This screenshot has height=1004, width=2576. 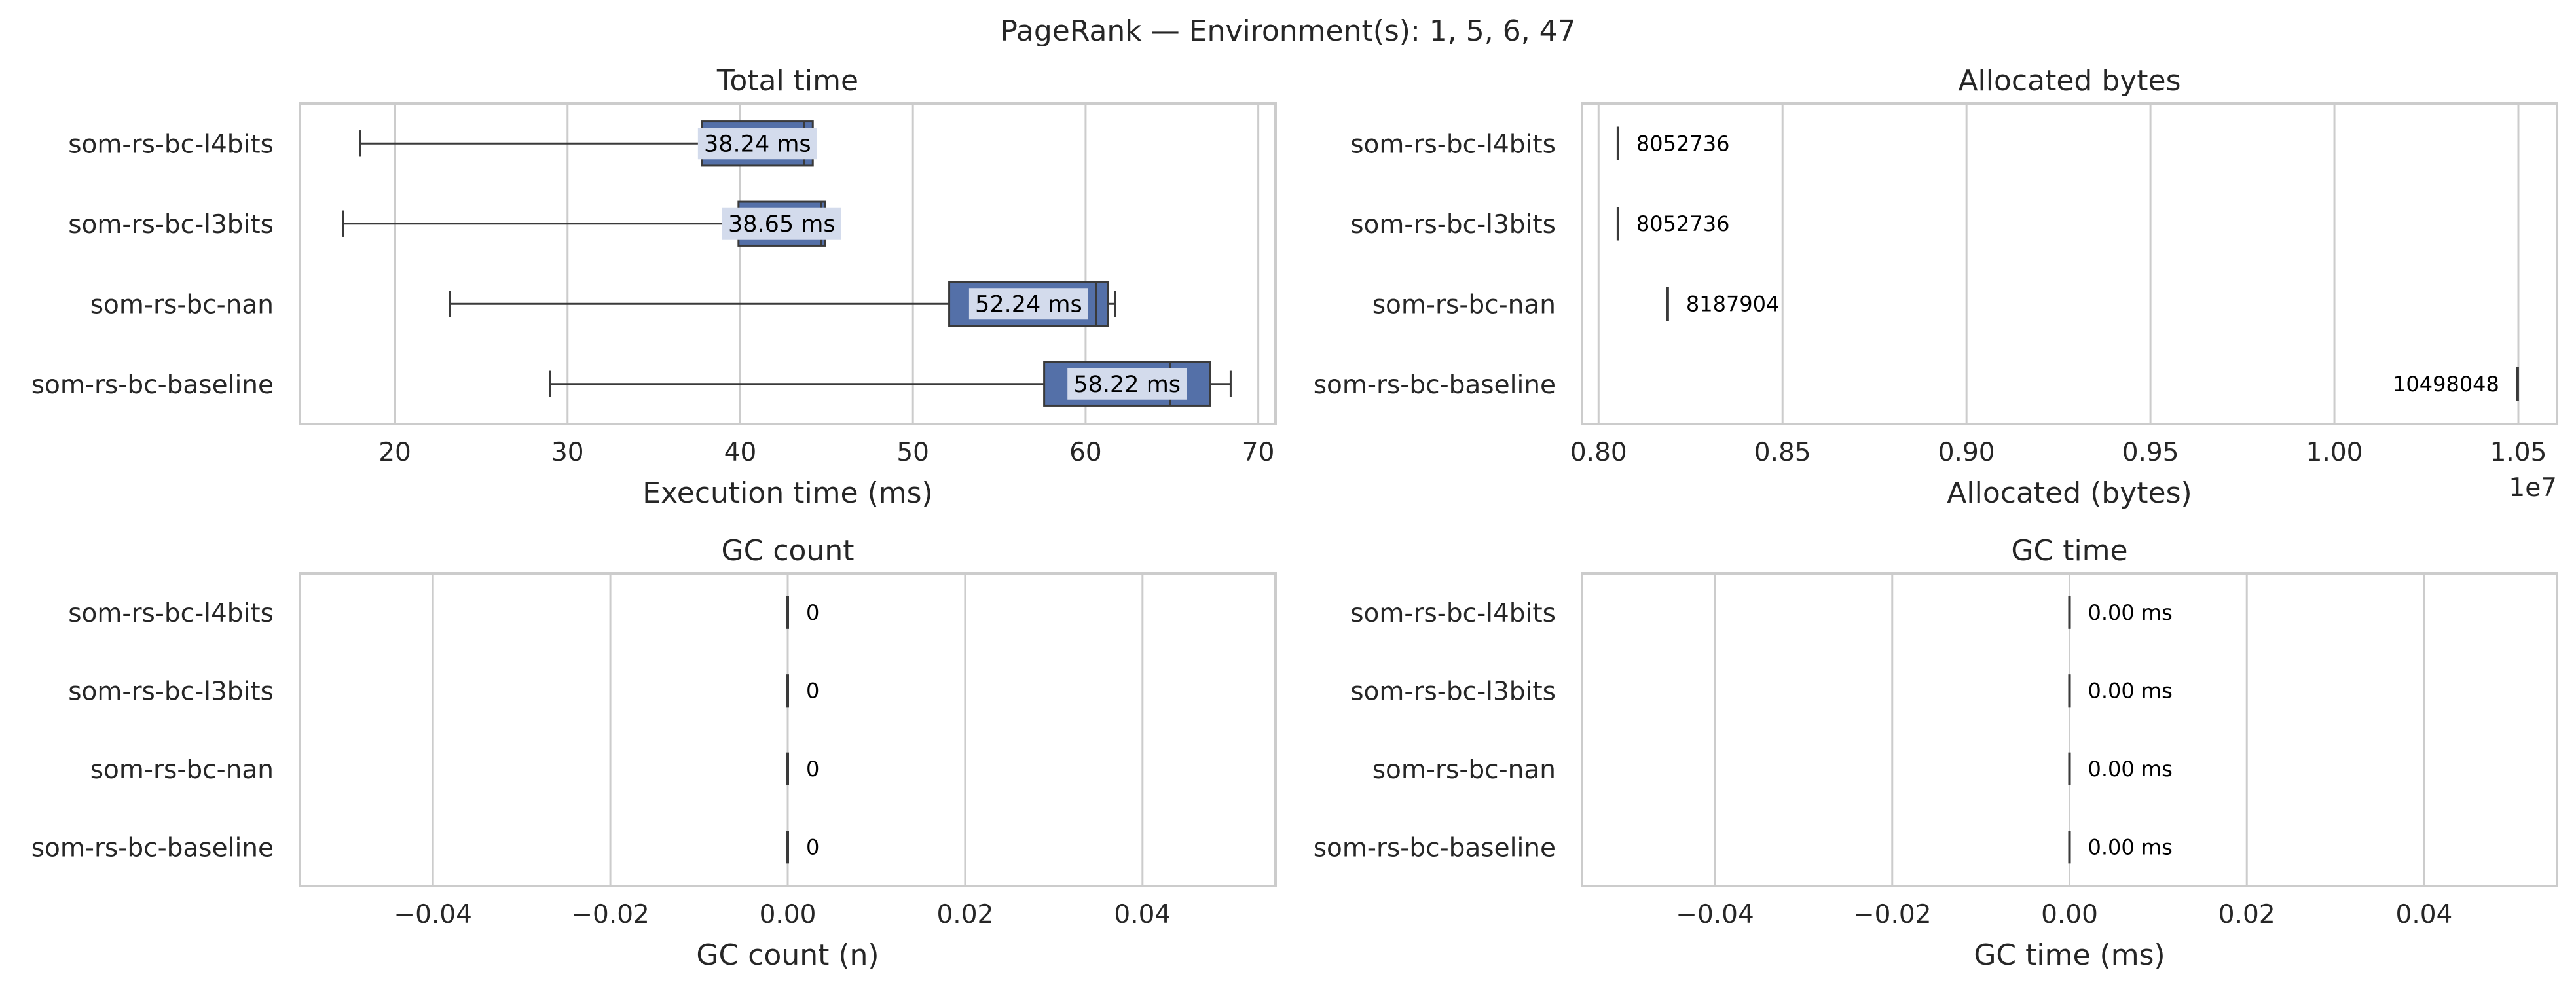 What do you see at coordinates (891, 384) in the screenshot?
I see `box-4: 58.22 ms` at bounding box center [891, 384].